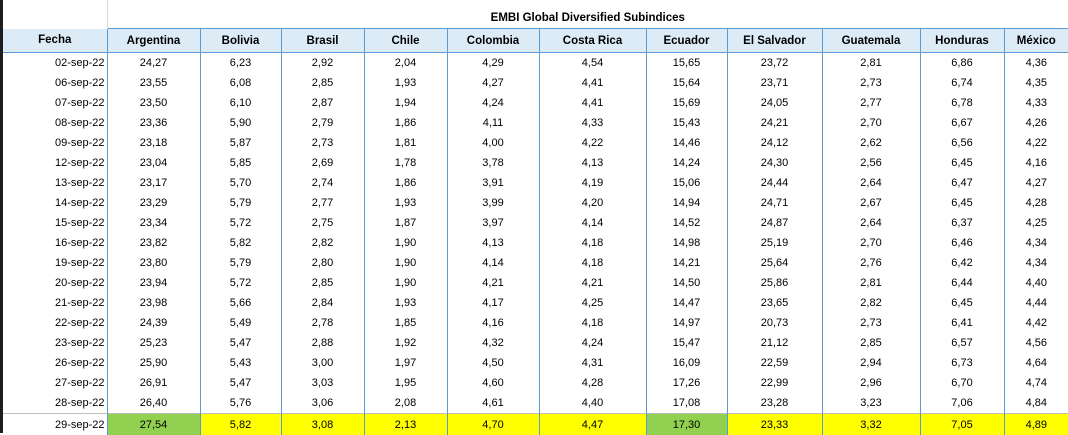  What do you see at coordinates (1036, 103) in the screenshot?
I see `value-cell: 4,33` at bounding box center [1036, 103].